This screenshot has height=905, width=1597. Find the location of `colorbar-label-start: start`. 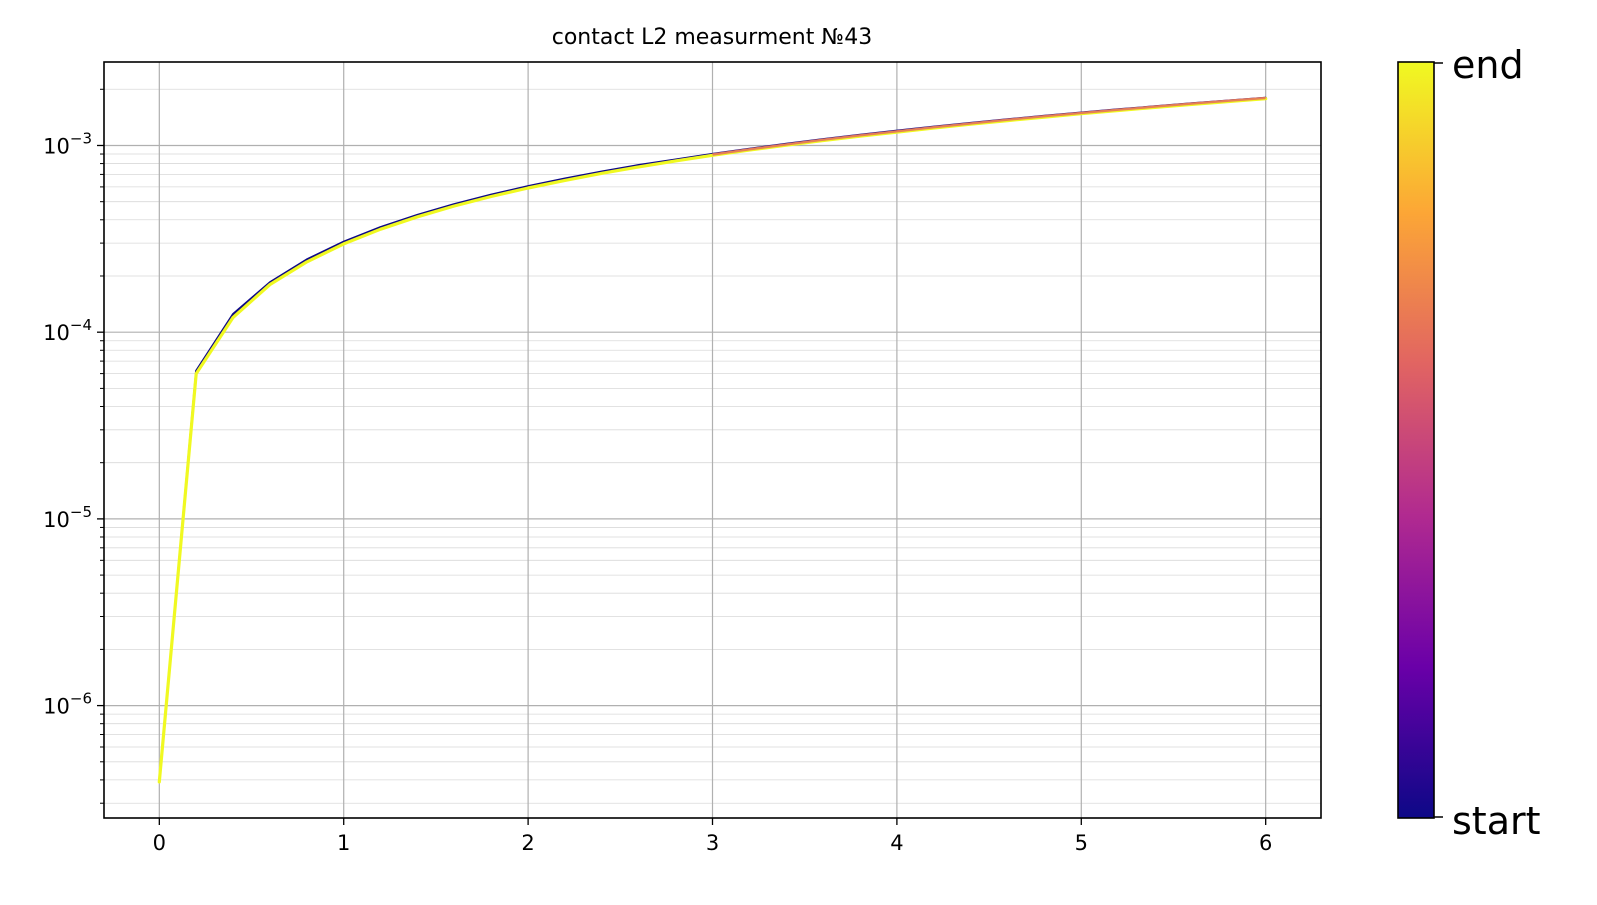

colorbar-label-start: start is located at coordinates (1496, 821).